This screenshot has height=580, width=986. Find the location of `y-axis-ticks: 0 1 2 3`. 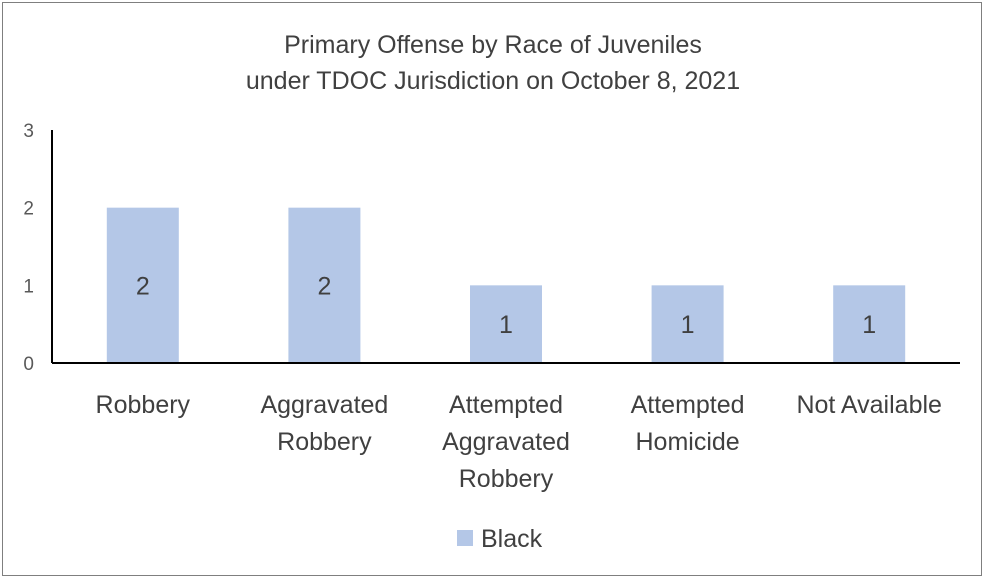

y-axis-ticks: 0 1 2 3 is located at coordinates (28, 248).